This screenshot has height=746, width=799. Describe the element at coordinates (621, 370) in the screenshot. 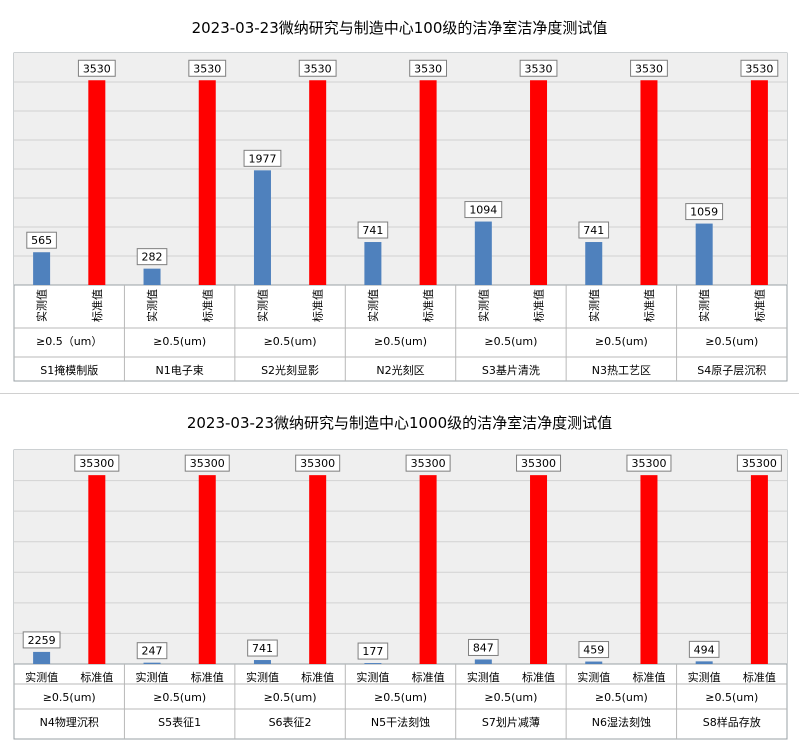

I see `category-tick-label: N3热工艺区` at that location.